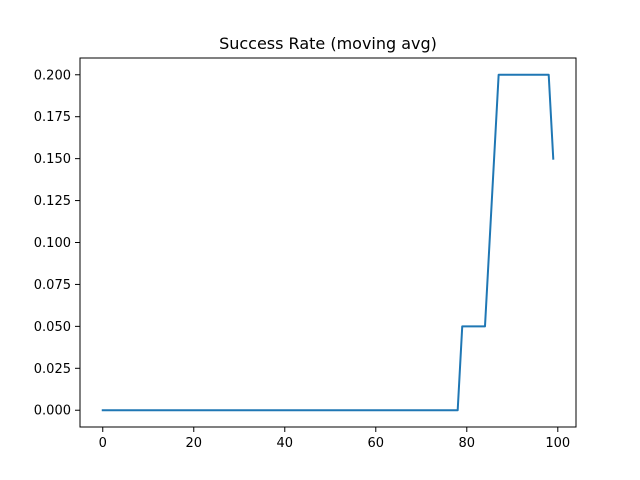  Describe the element at coordinates (103, 443) in the screenshot. I see `x-tick-label: 0` at that location.